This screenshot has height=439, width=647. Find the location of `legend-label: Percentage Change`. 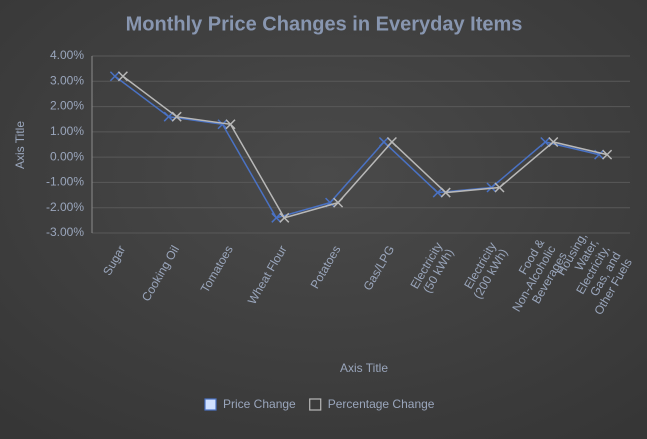

legend-label: Percentage Change is located at coordinates (381, 404).